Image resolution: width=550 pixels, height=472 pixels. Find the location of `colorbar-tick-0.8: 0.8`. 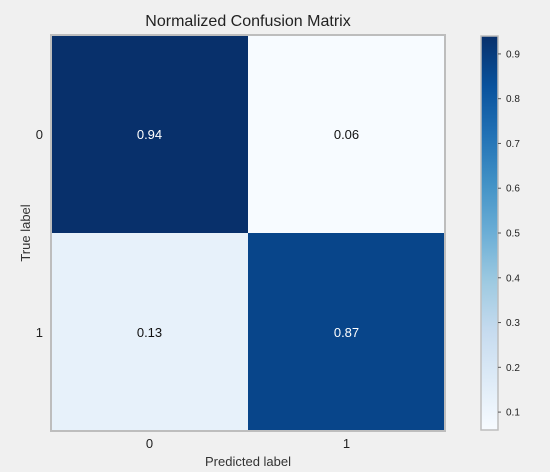

colorbar-tick-0.8: 0.8 is located at coordinates (513, 99).